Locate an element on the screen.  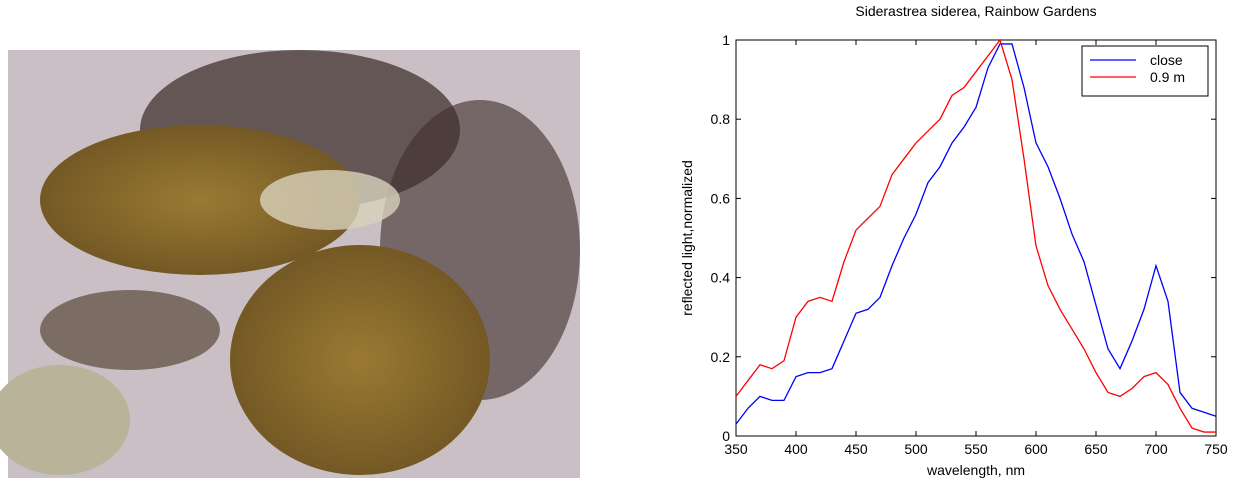
x-tick-label: 600 is located at coordinates (1036, 449).